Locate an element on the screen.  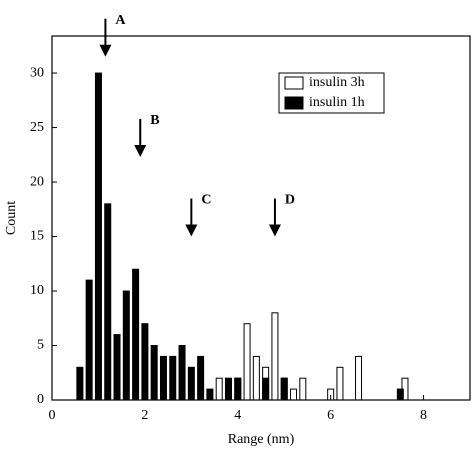
x-tick-label: 6 is located at coordinates (330, 415).